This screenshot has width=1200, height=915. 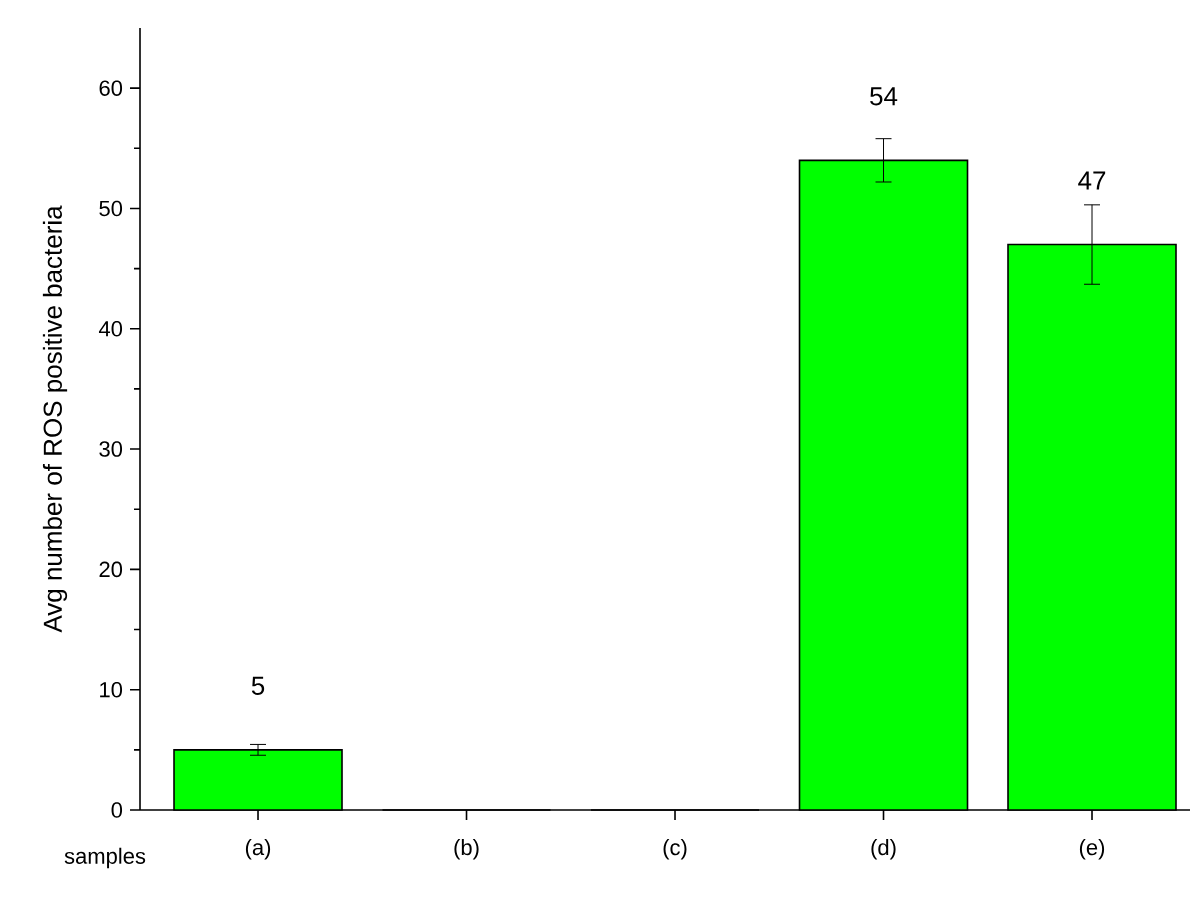 I want to click on x-tick-label: (c), so click(x=675, y=849).